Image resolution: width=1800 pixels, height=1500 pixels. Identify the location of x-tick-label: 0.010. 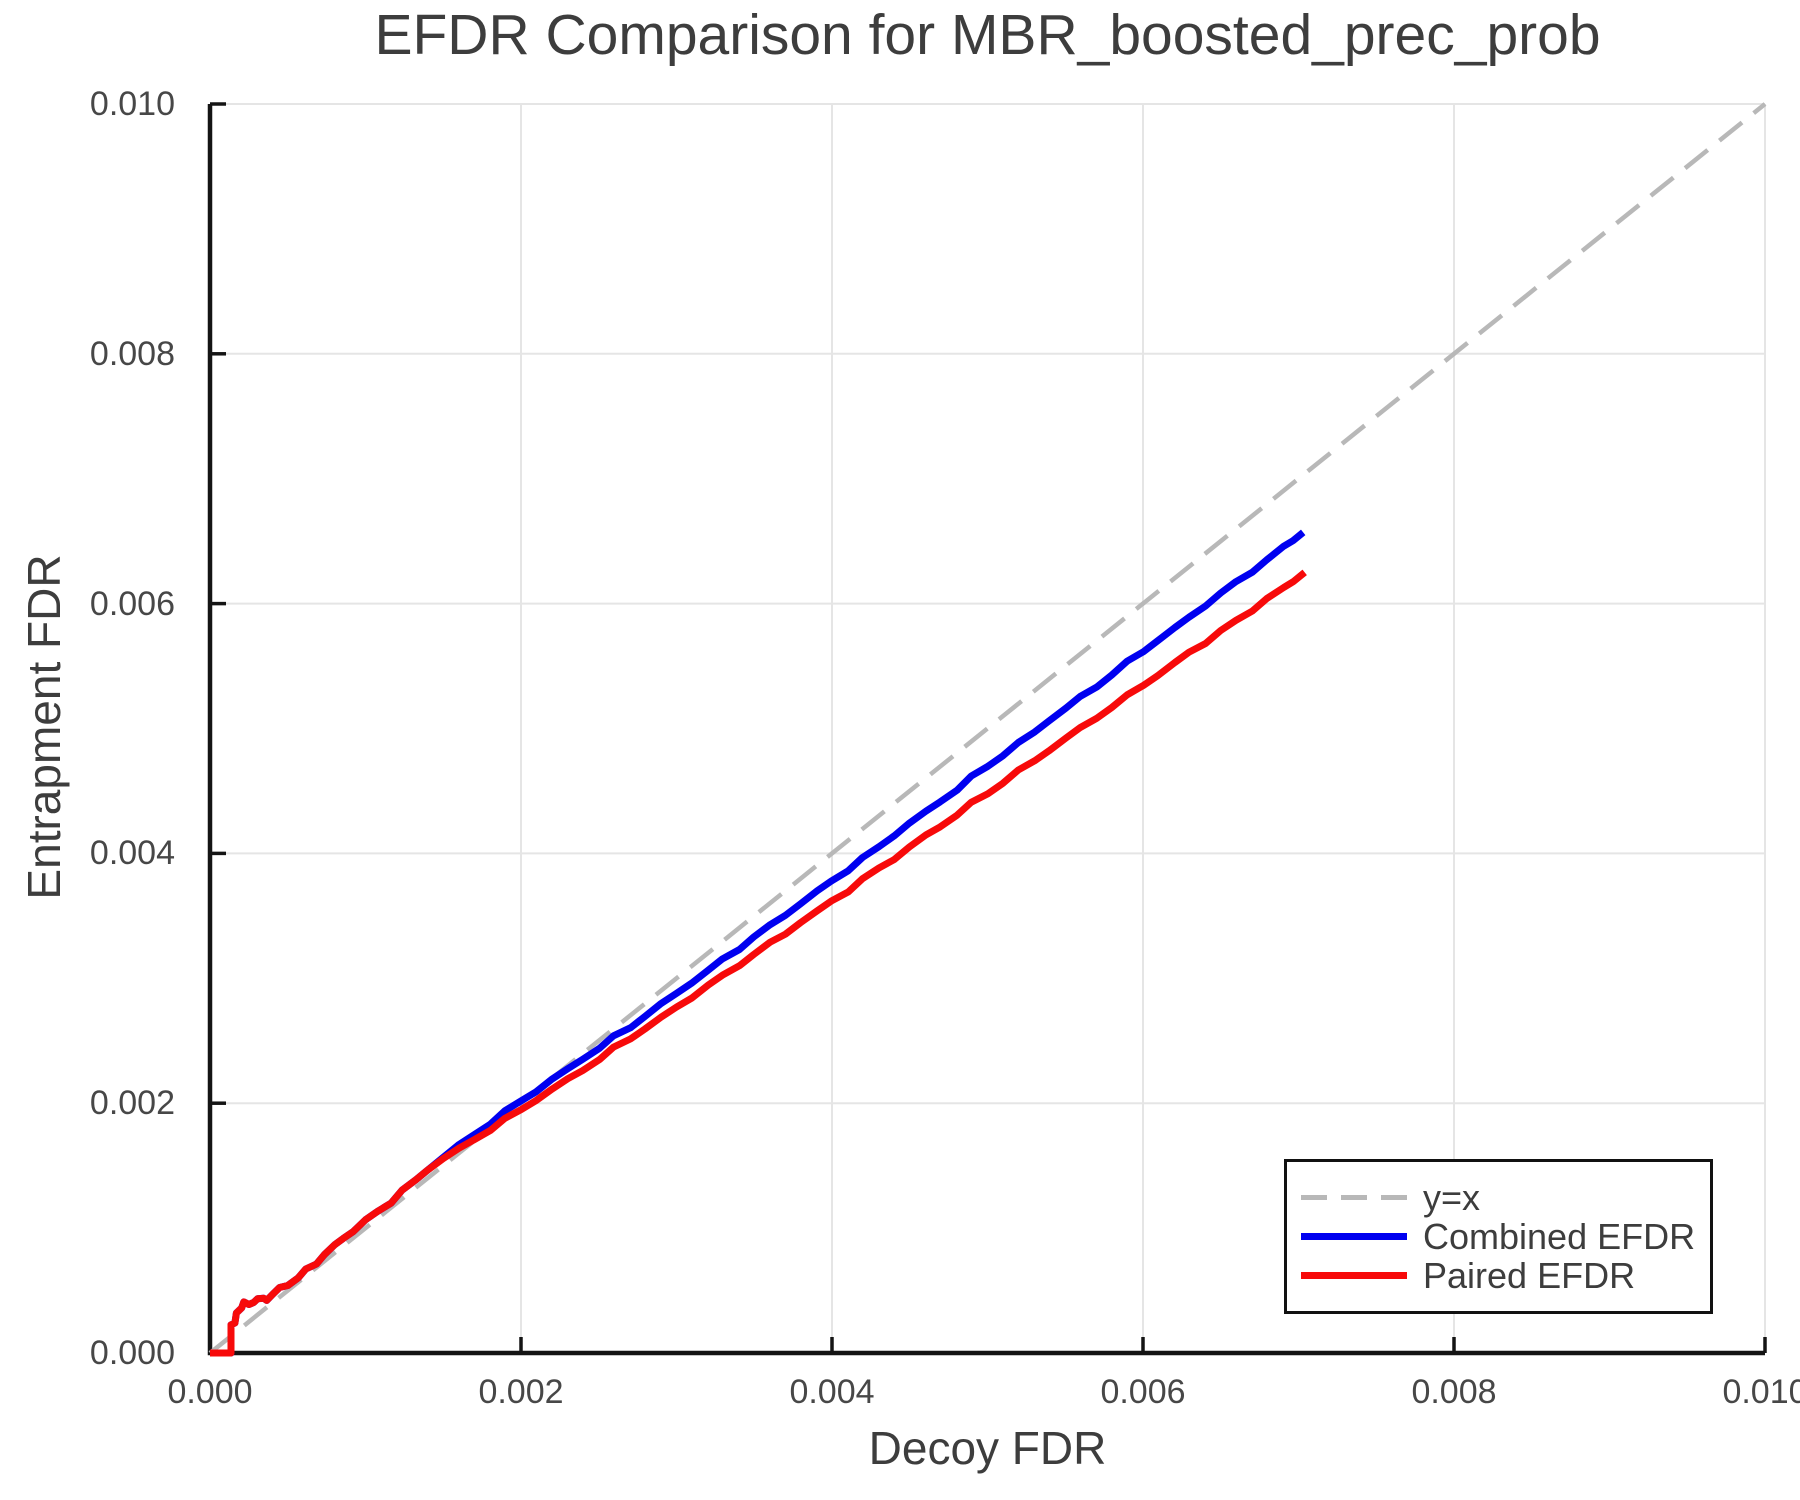
(1761, 1392).